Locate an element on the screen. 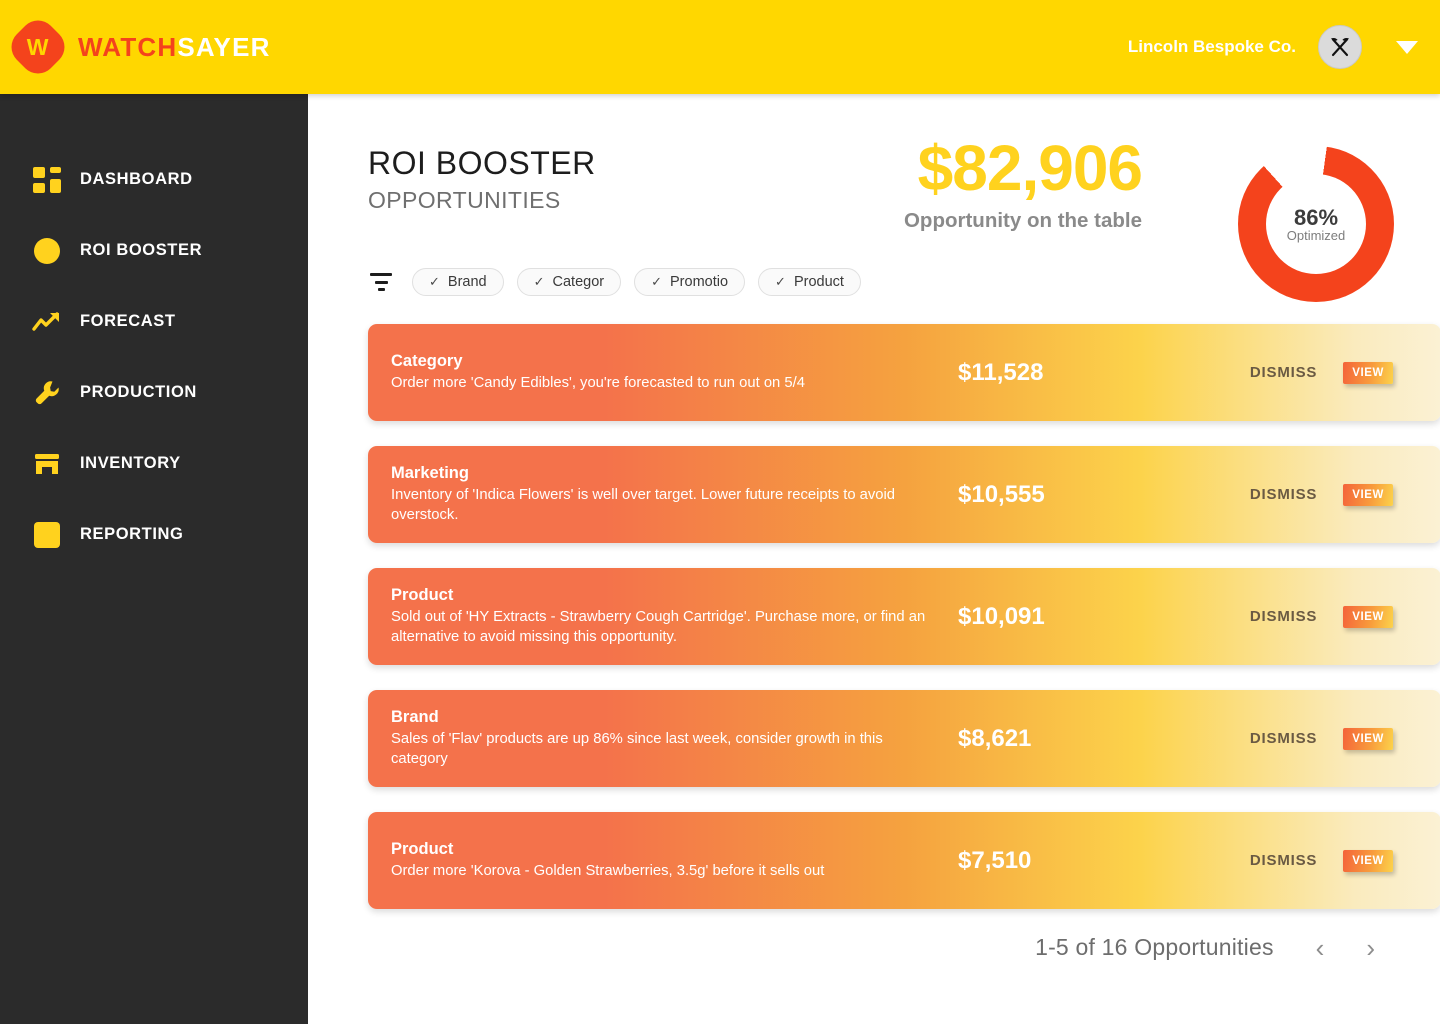 This screenshot has width=1440, height=1024. sidebar-label-production: PRODUCTION is located at coordinates (138, 392).